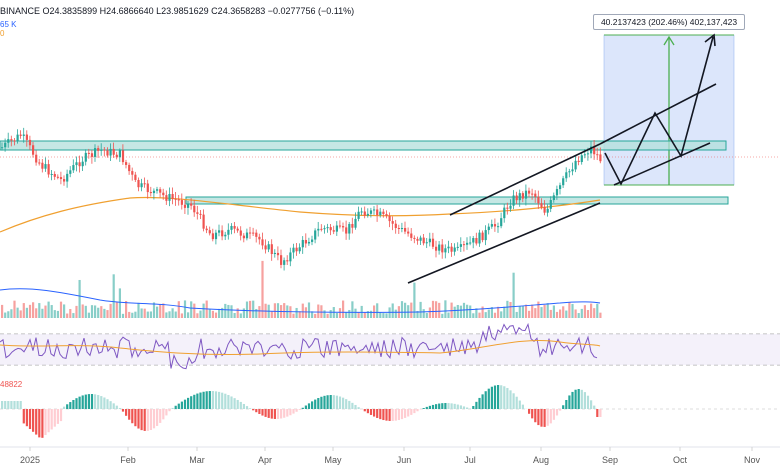 This screenshot has height=470, width=780. What do you see at coordinates (662, 164) in the screenshot?
I see `channel-lower-projection` at bounding box center [662, 164].